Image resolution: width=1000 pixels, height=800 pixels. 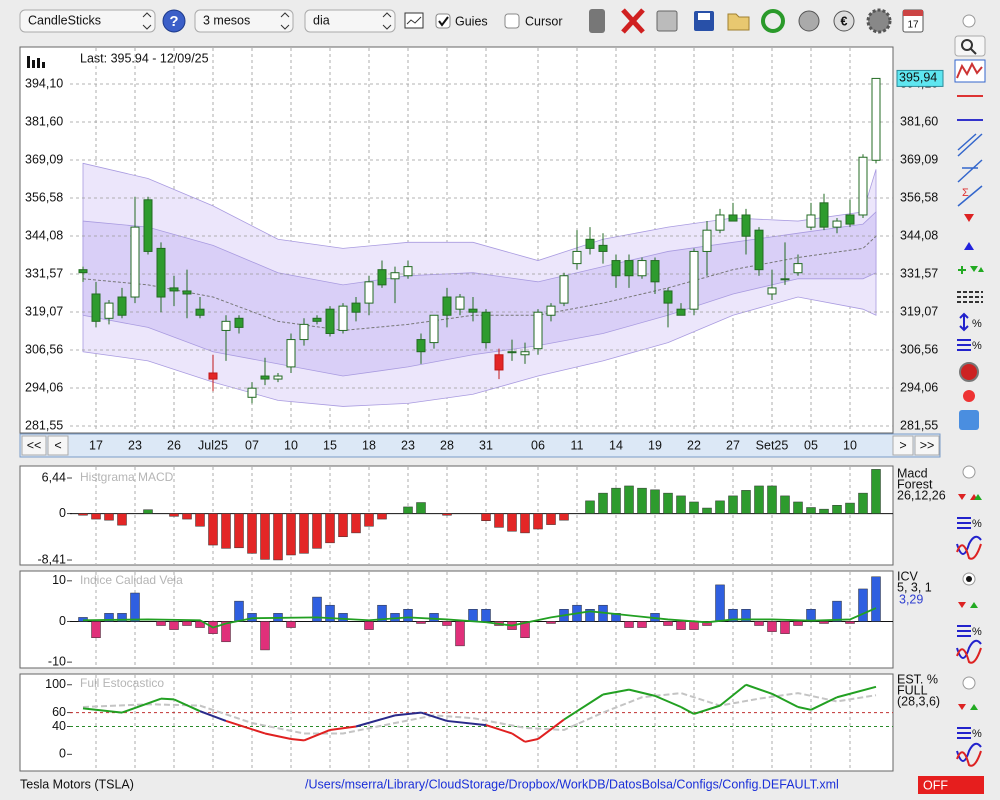 What do you see at coordinates (387, 21) in the screenshot?
I see `select-arrows` at bounding box center [387, 21].